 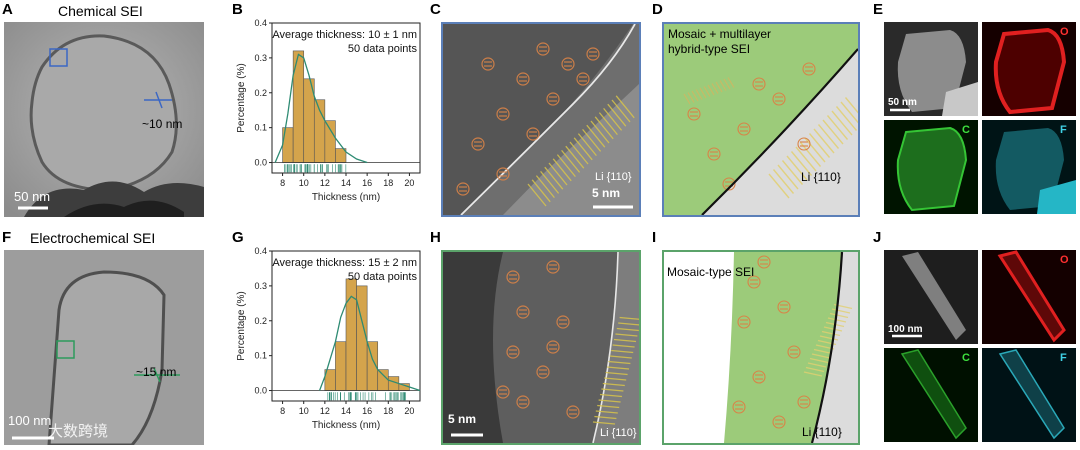 What do you see at coordinates (761, 347) in the screenshot?
I see `panel-i-schematic` at bounding box center [761, 347].